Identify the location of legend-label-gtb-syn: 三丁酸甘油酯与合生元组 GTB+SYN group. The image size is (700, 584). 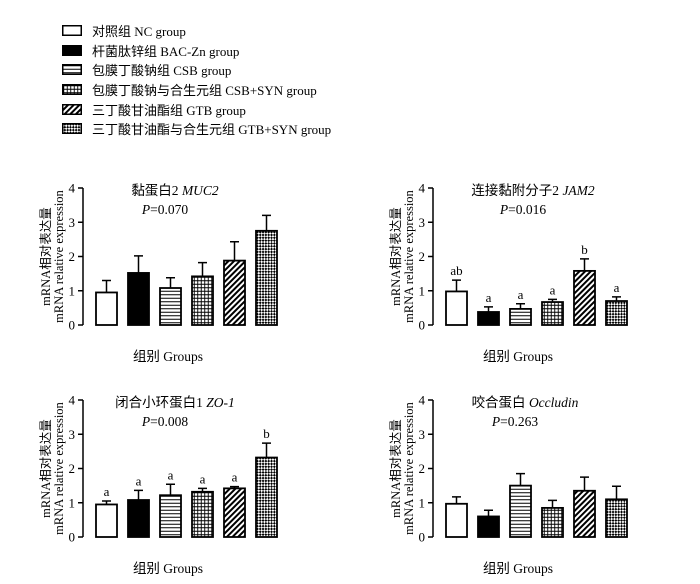
(212, 130).